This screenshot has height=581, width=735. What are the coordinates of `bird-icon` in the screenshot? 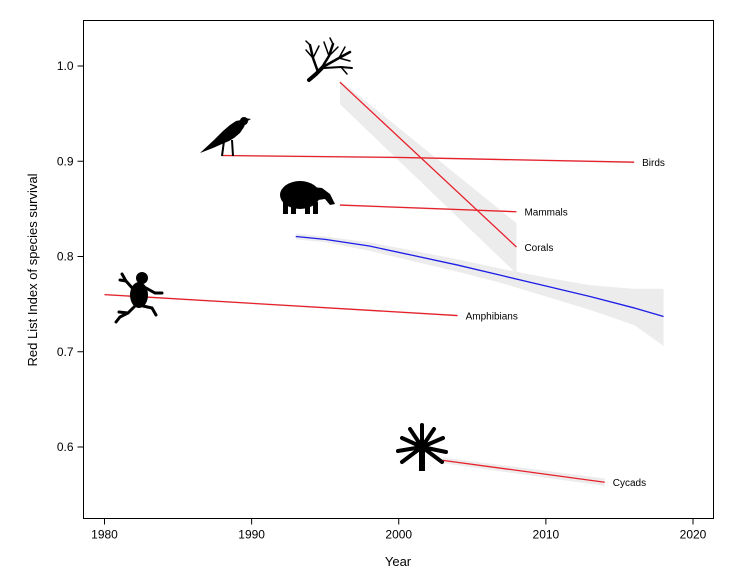 It's located at (225, 136).